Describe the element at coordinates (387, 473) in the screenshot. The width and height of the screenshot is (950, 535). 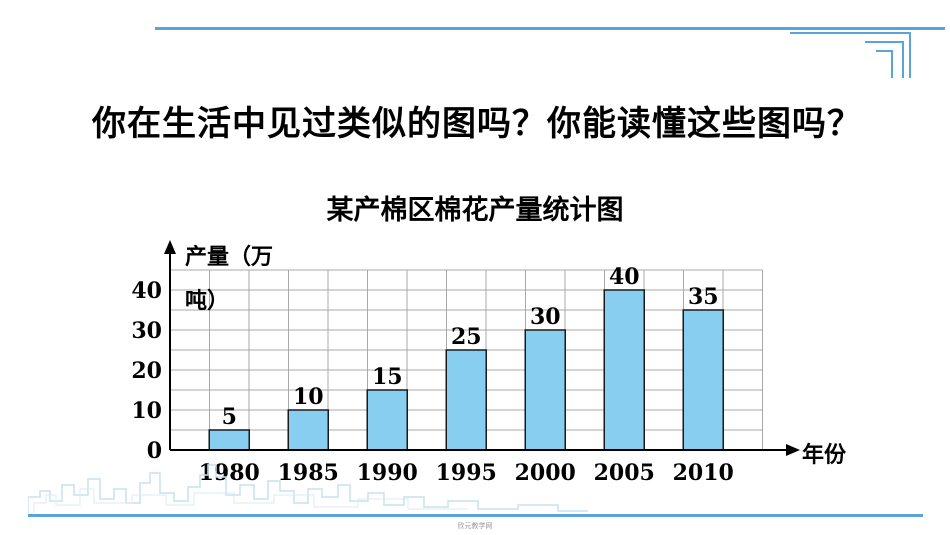
I see `x-tick-label-1990: 1990` at that location.